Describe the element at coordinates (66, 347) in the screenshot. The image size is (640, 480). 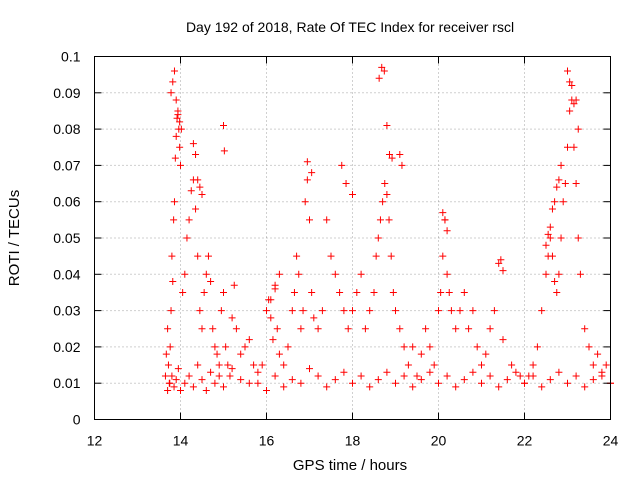
I see `y-tick-label: 0.02` at that location.